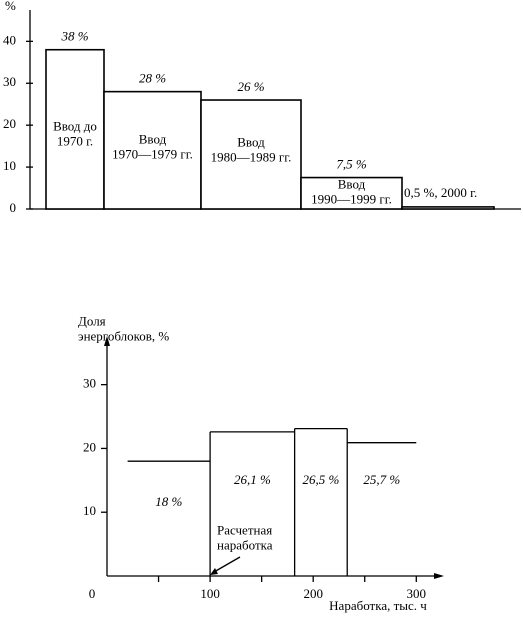 The height and width of the screenshot is (618, 523). I want to click on y-axis-label: %, so click(10, 6).